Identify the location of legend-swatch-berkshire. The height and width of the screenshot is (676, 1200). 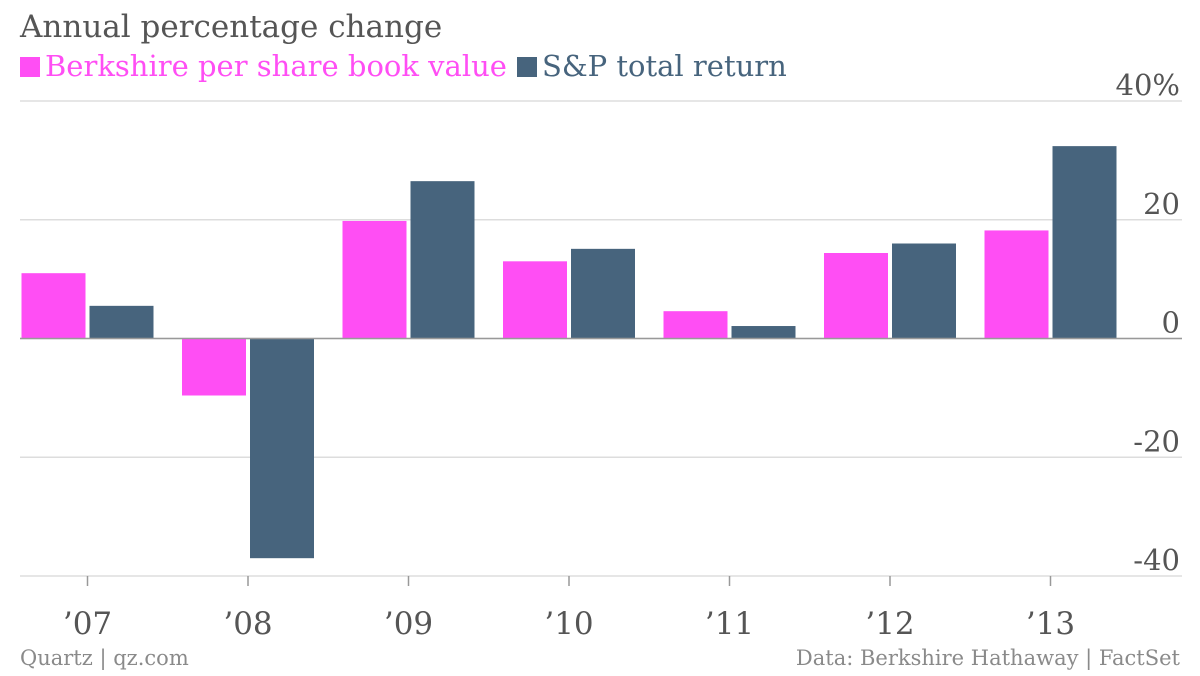
(30, 66).